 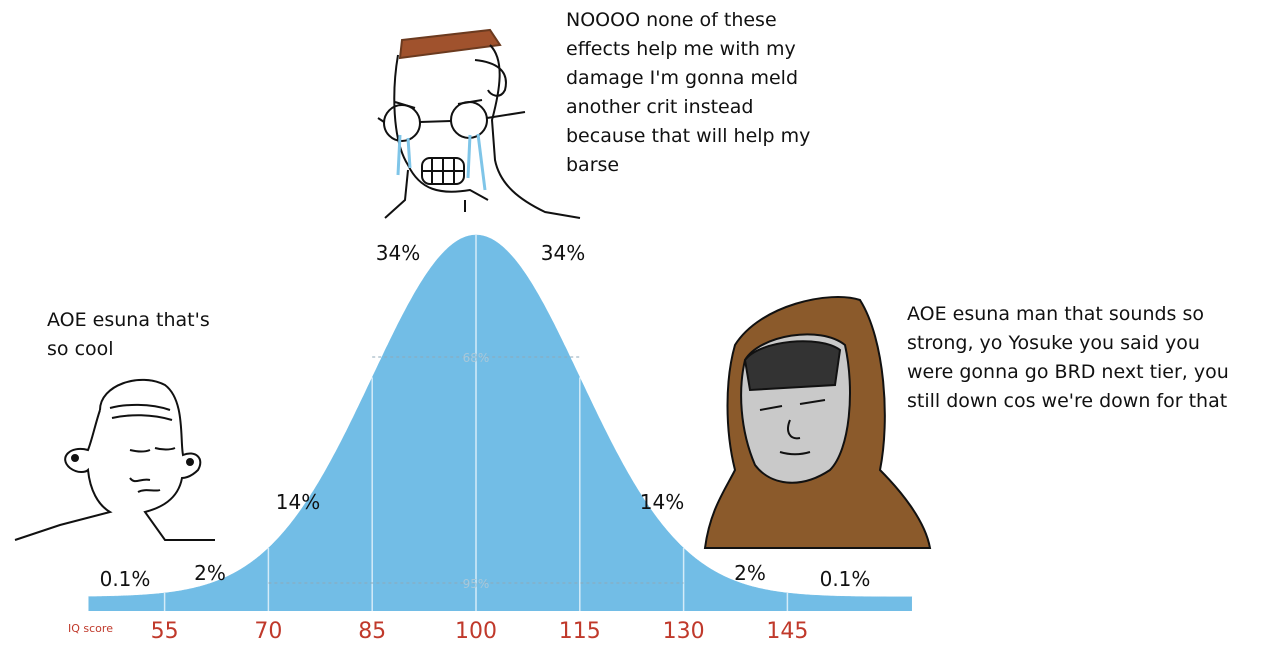 I want to click on caption-line: AOE esuna man that sounds so, so click(x=1056, y=314).